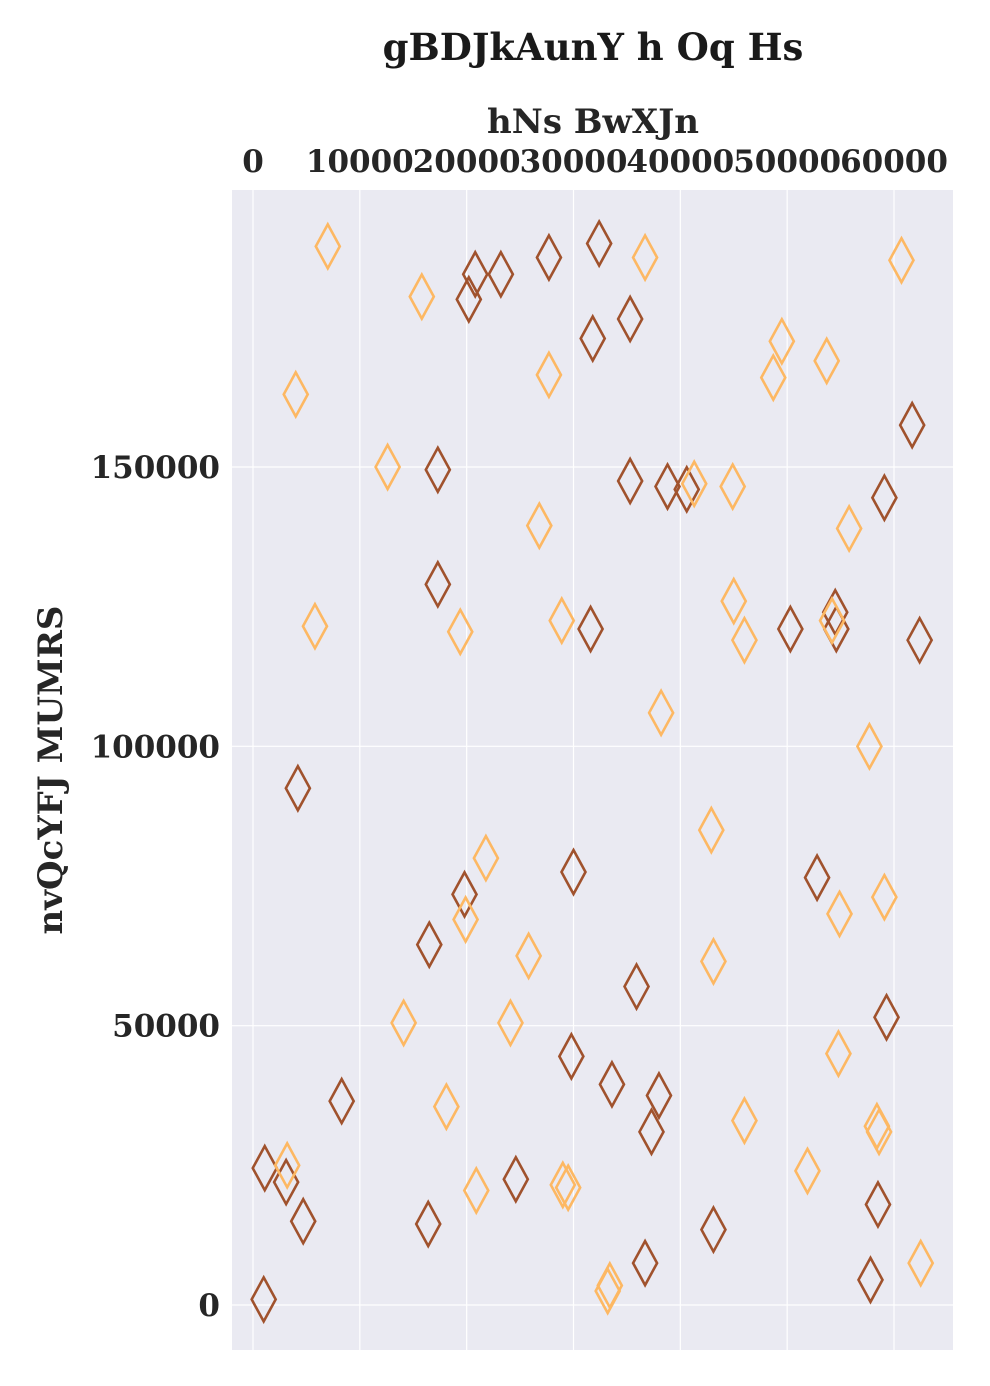 The width and height of the screenshot is (990, 1386). I want to click on x-tick-label: 40000, so click(680, 162).